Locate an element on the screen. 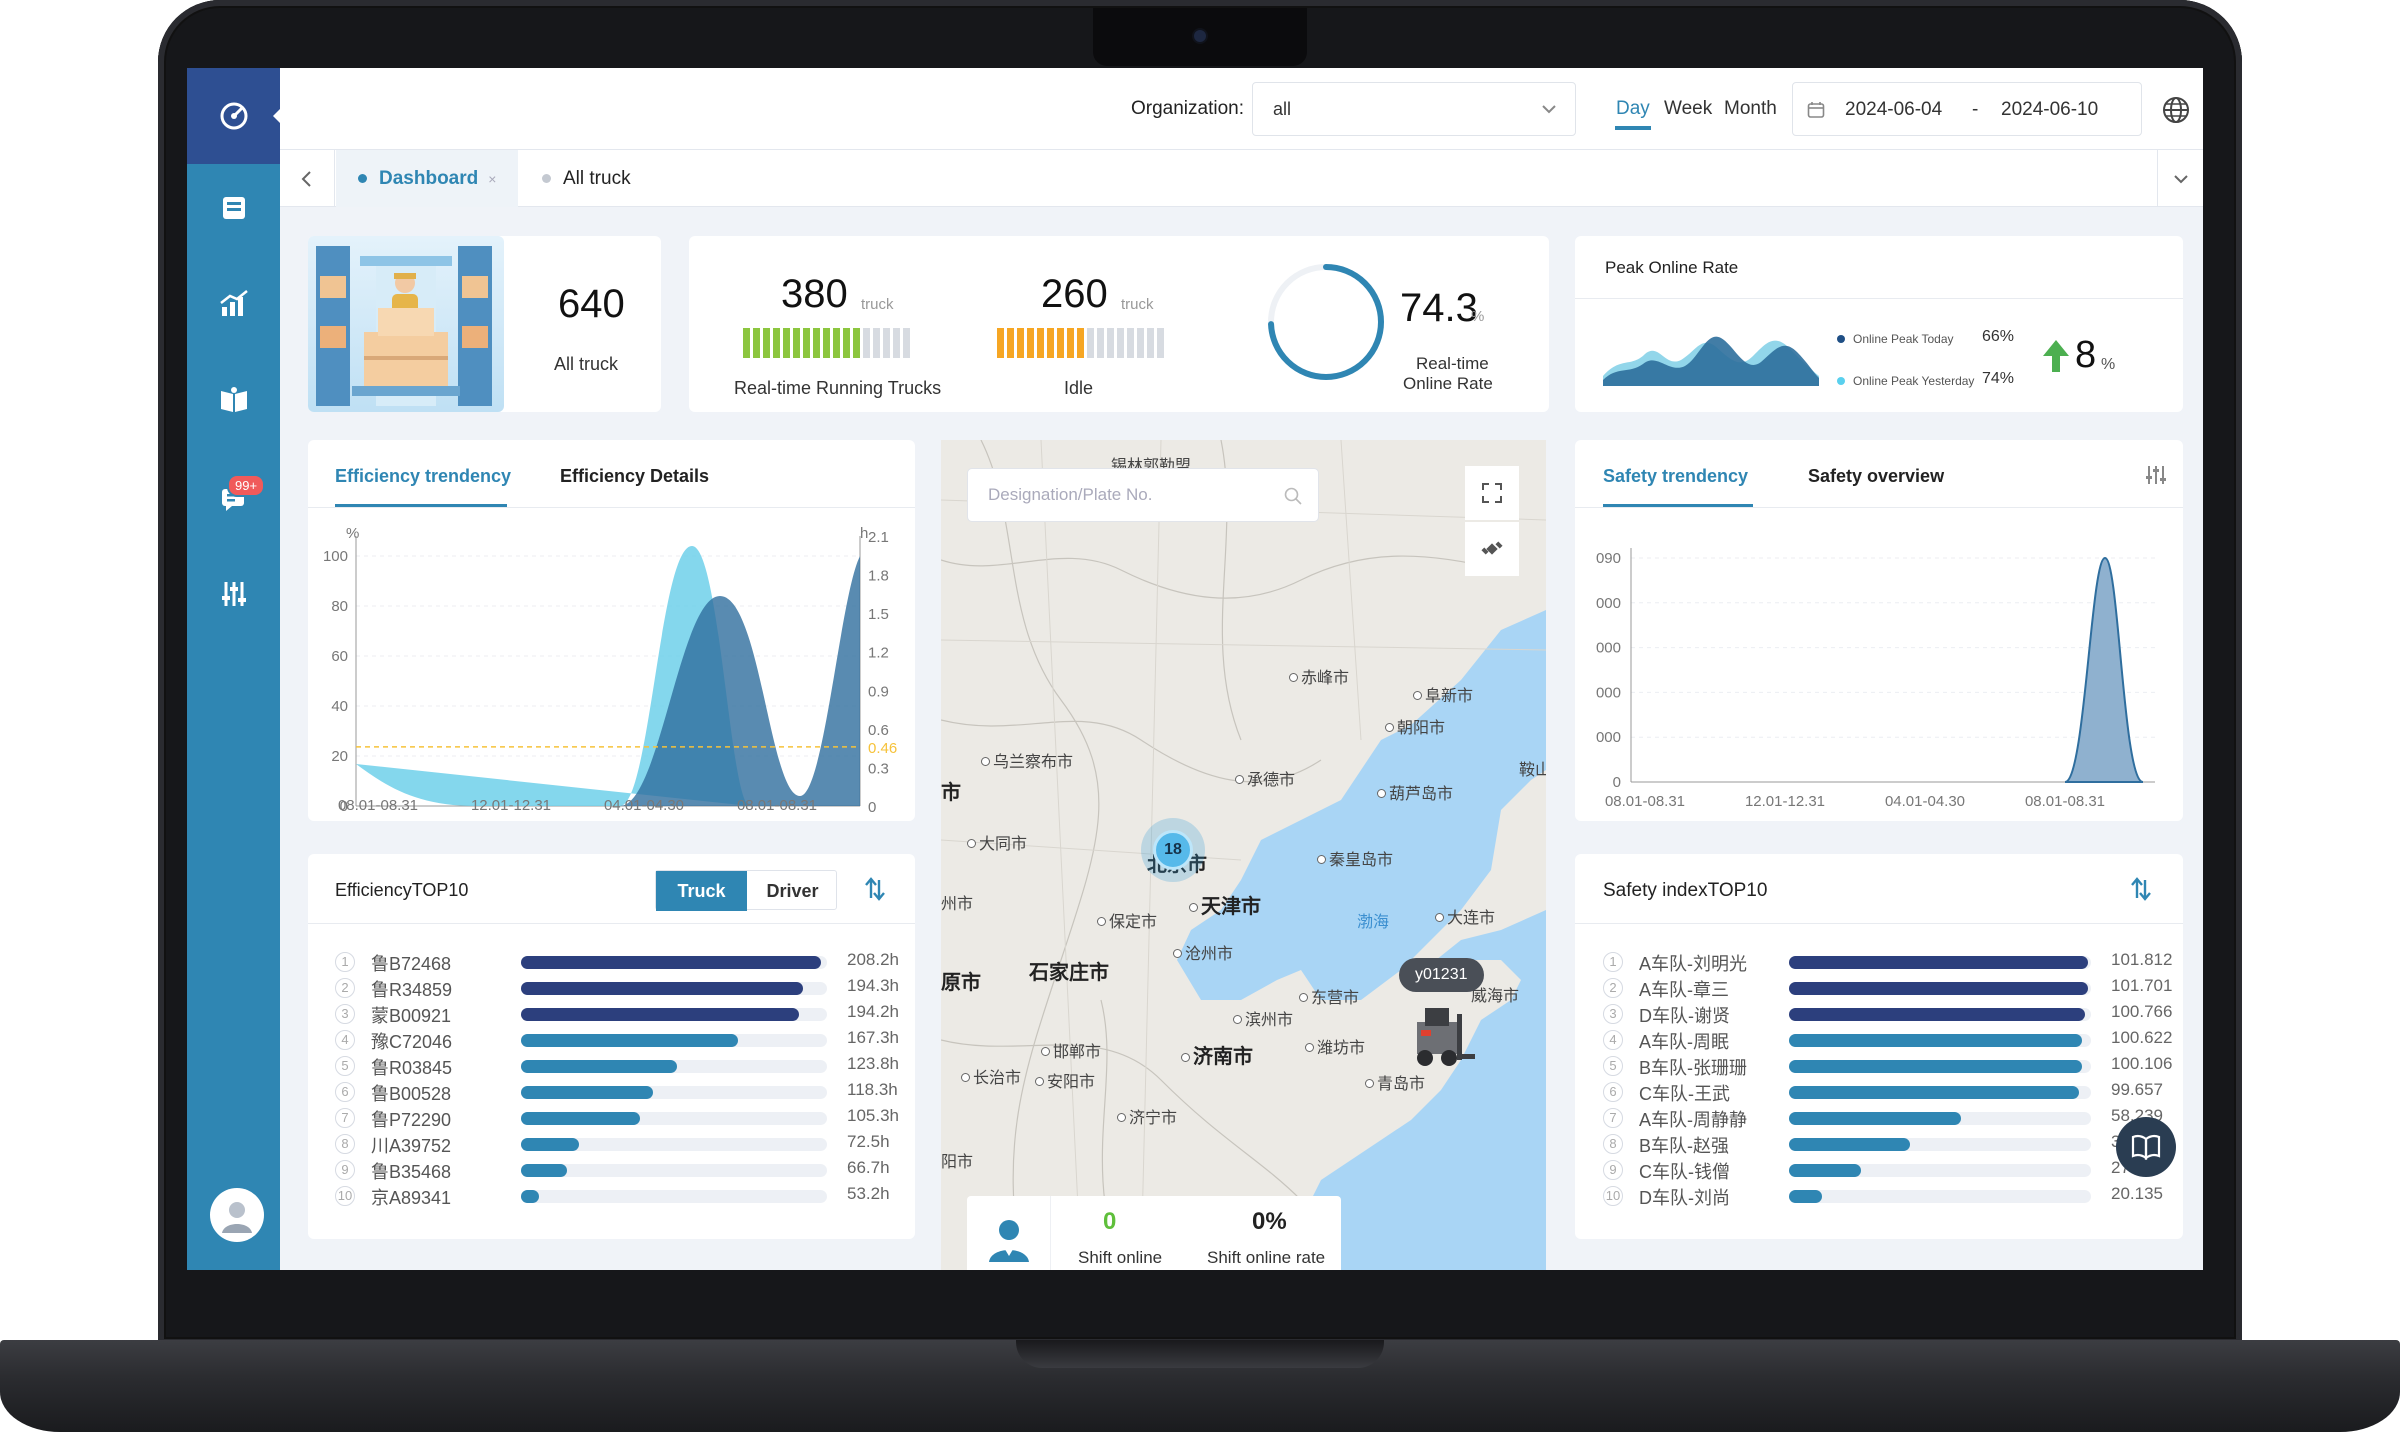  sidebar-item-guide is located at coordinates (233, 400).